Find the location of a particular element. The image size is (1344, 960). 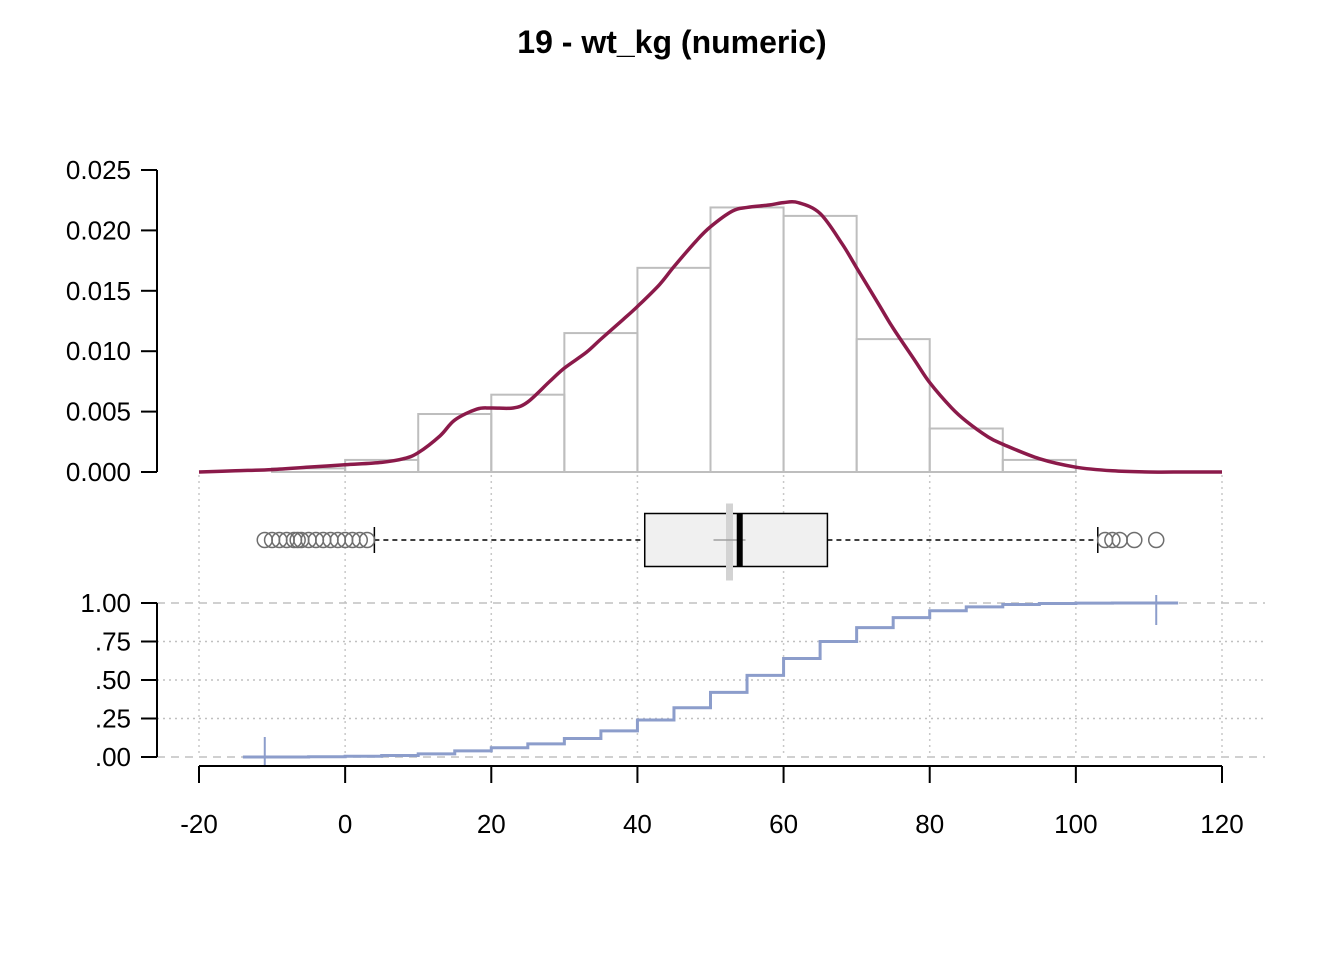

x-tick-label: 100 is located at coordinates (1075, 824).